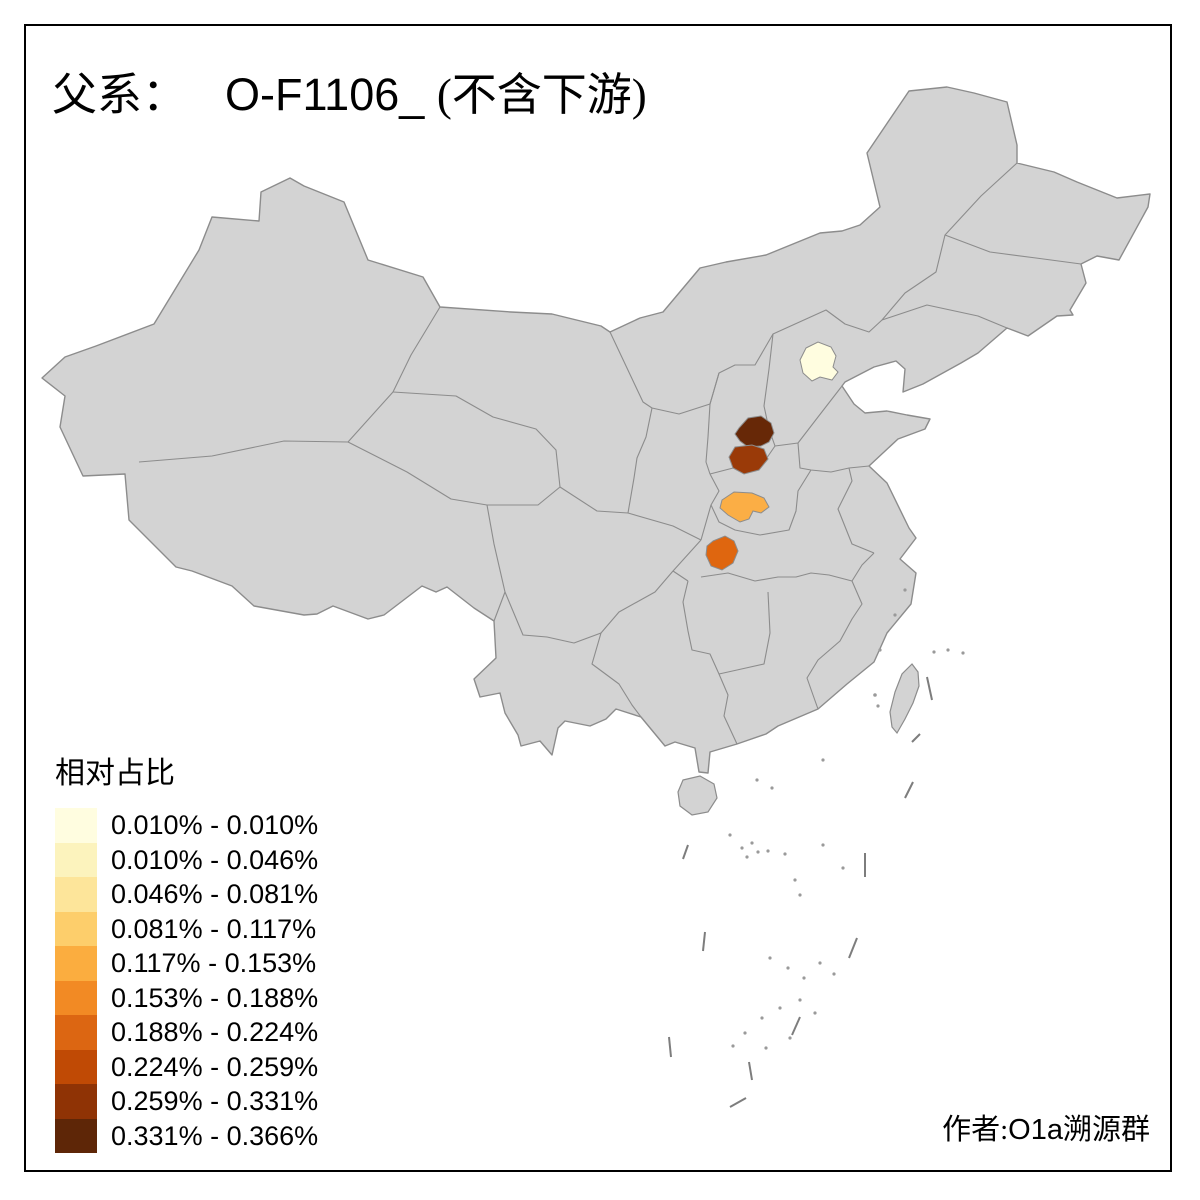 This screenshot has width=1200, height=1200. What do you see at coordinates (748, 459) in the screenshot?
I see `region-yuncheng-area` at bounding box center [748, 459].